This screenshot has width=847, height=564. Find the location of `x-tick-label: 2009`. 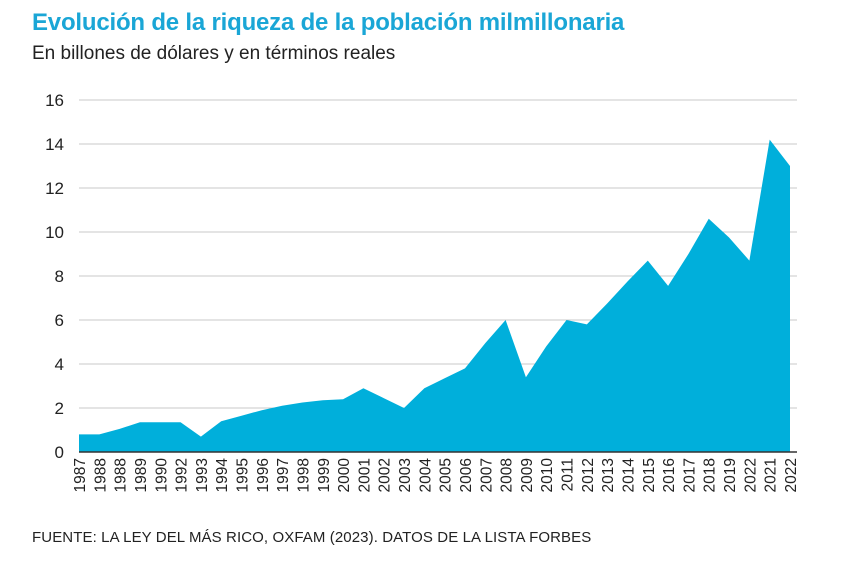

x-tick-label: 2009 is located at coordinates (527, 475).